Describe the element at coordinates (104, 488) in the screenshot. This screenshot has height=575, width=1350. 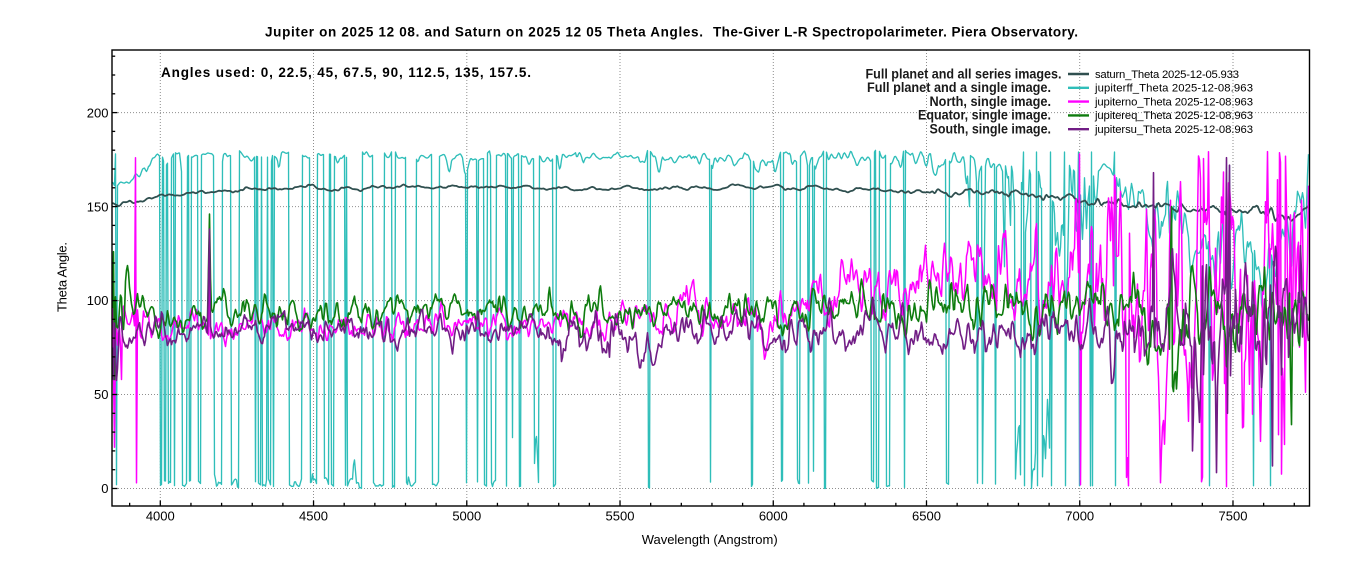
I see `svg-text: 0` at that location.